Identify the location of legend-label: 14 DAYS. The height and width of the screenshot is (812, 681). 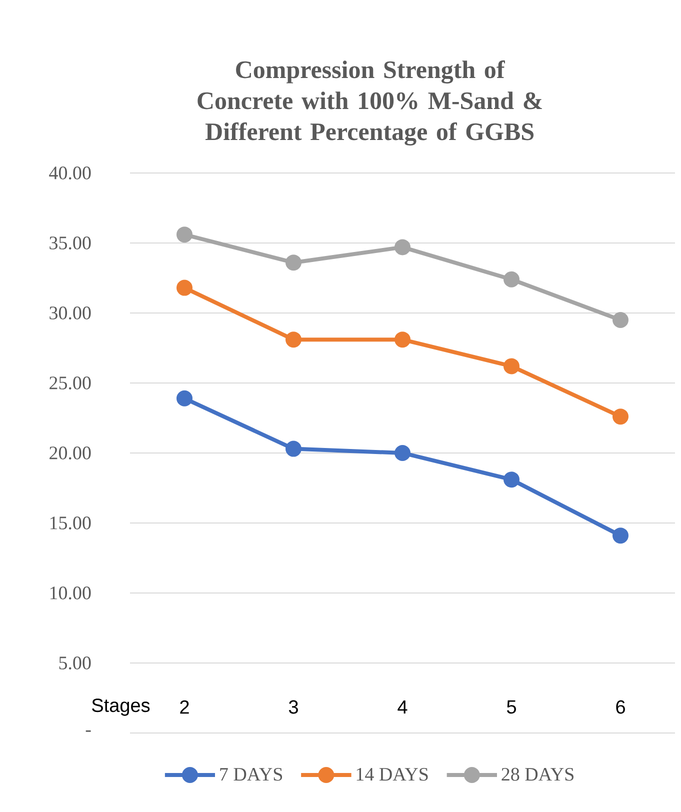
(392, 774).